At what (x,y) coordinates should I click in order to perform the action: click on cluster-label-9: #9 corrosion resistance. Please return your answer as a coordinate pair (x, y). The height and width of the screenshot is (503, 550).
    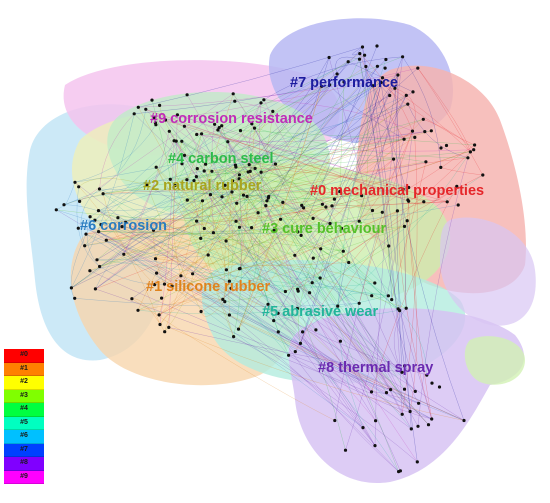
    Looking at the image, I should click on (231, 119).